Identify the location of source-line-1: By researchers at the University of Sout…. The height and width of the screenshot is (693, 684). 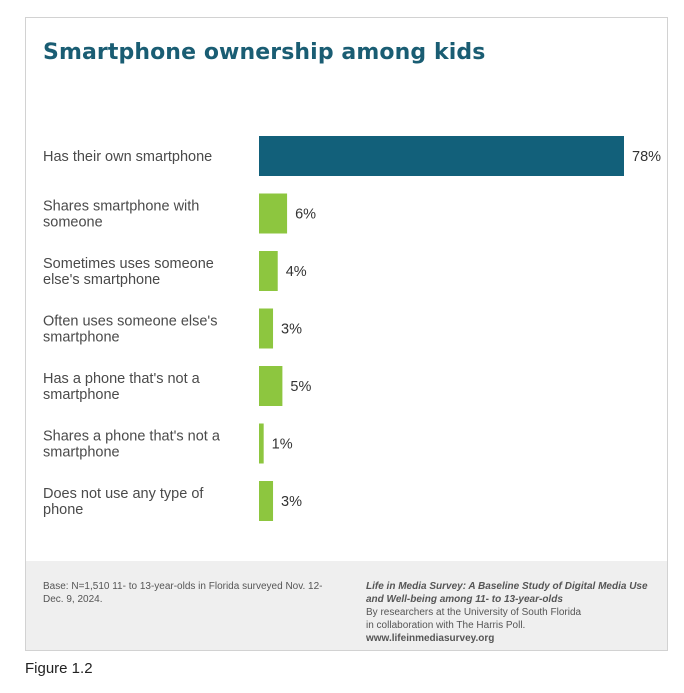
(474, 612).